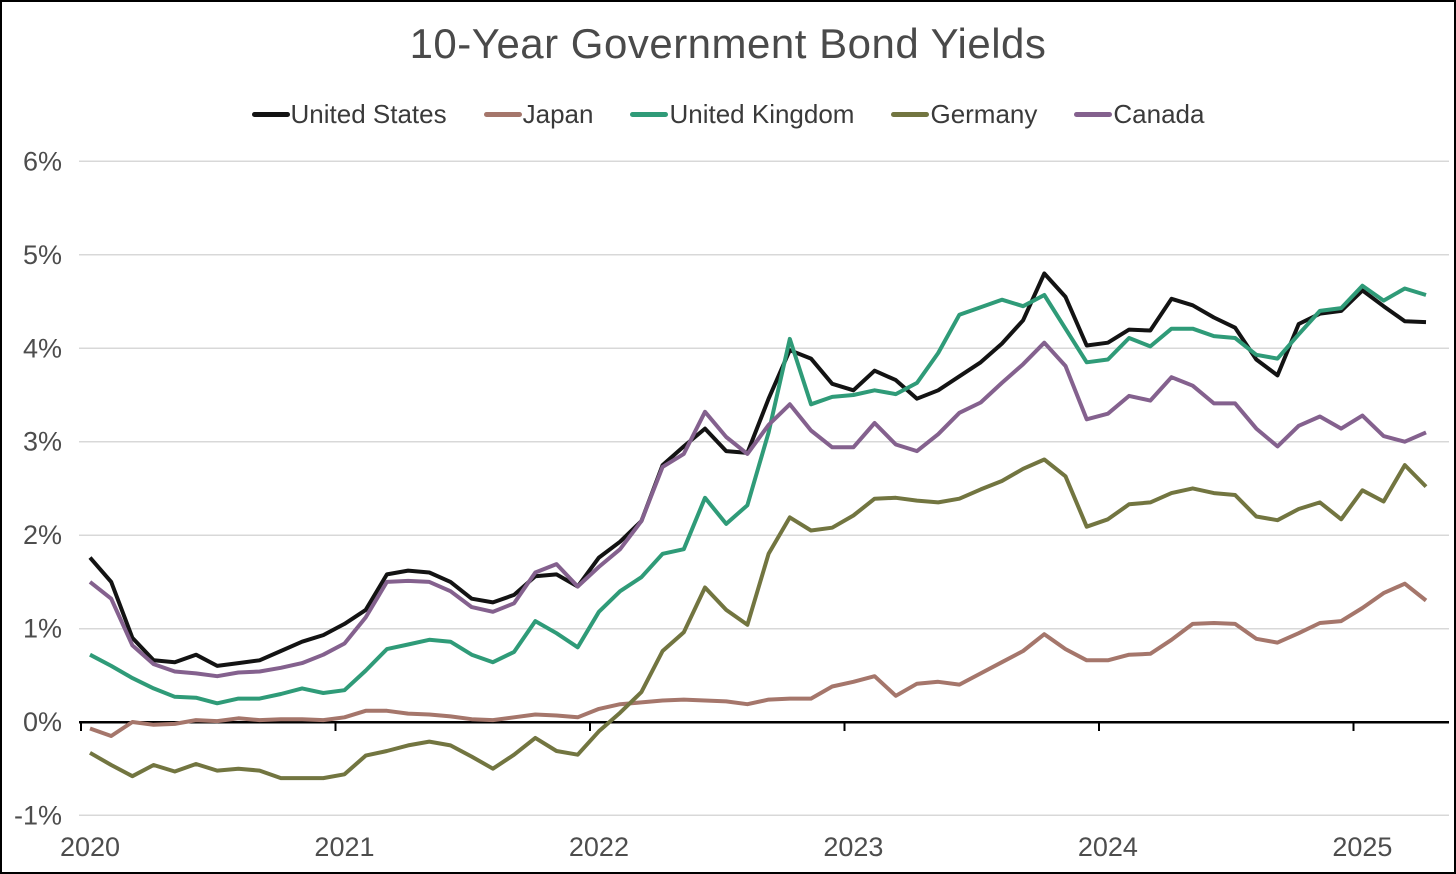 The height and width of the screenshot is (874, 1456). I want to click on x-axis-label-2022: 2022, so click(599, 847).